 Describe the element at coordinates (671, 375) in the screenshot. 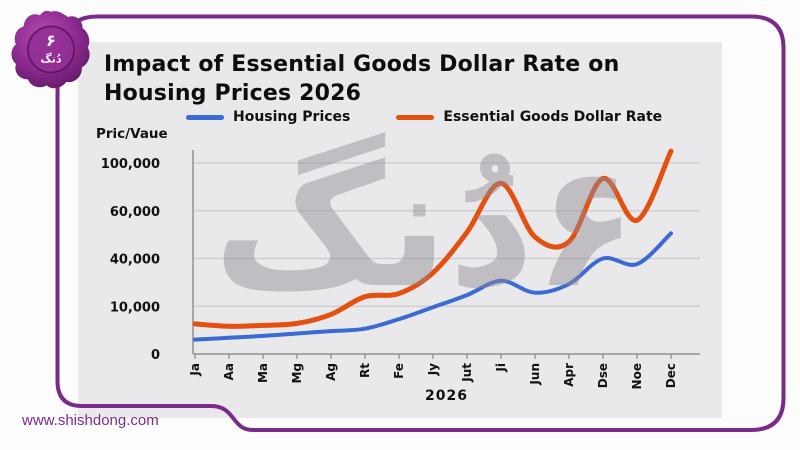

I see `x-tick-label: Dec` at that location.